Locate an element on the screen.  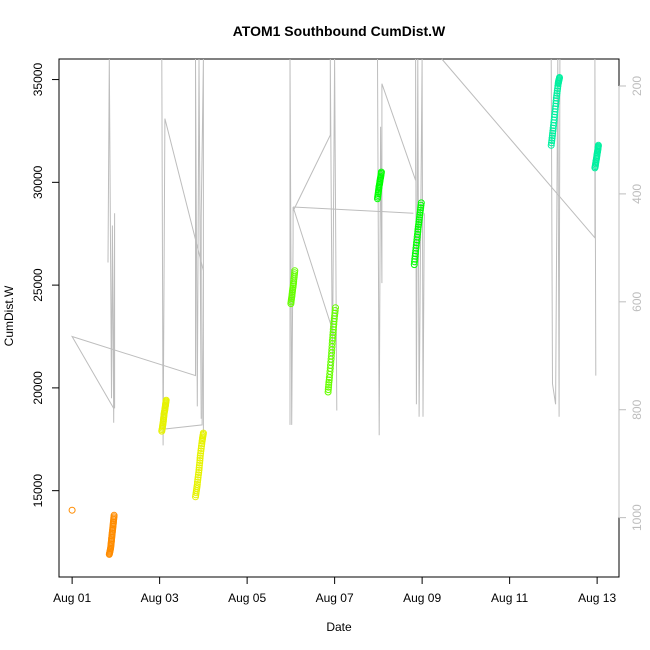
y-tick-label: 35000 is located at coordinates (38, 80).